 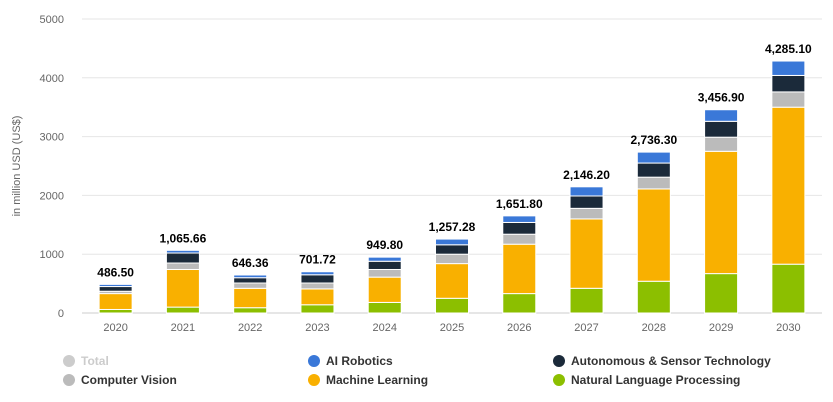 I want to click on legend-item-autonomous-sensor-technology: Autonomous & Sensor Technology, so click(x=662, y=361).